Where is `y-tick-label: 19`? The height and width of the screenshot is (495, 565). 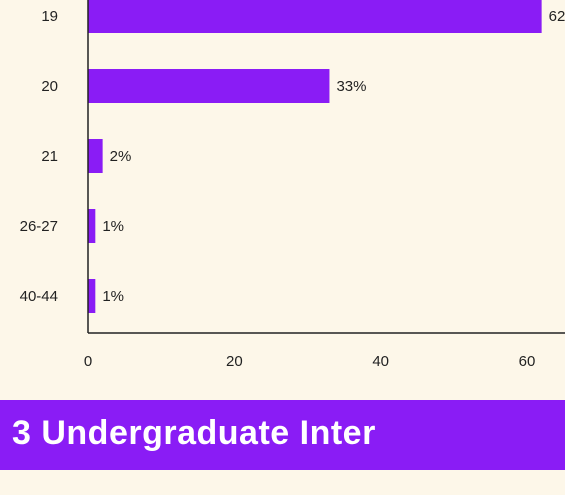 y-tick-label: 19 is located at coordinates (49, 16).